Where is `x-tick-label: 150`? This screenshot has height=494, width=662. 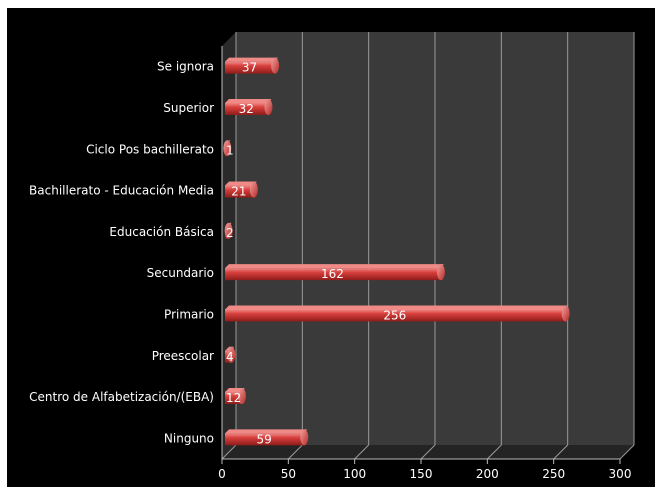 x-tick-label: 150 is located at coordinates (421, 474).